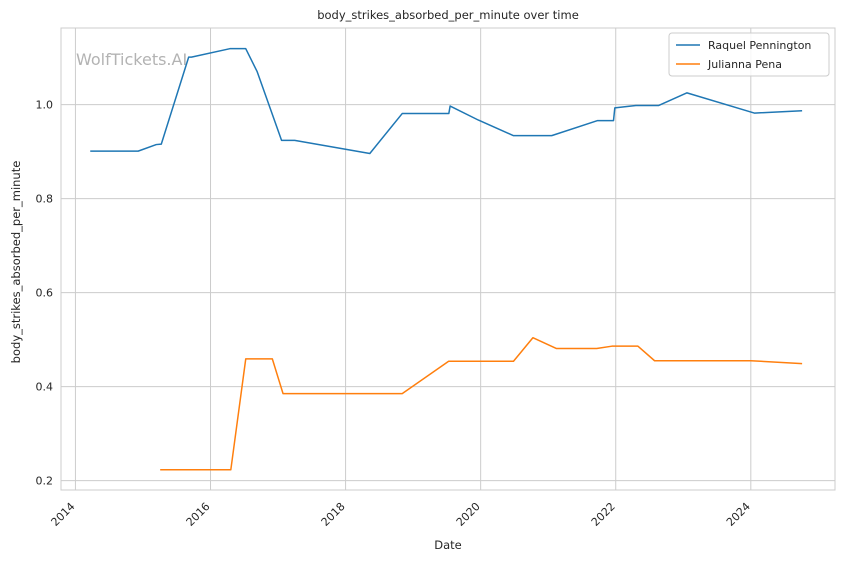 Image resolution: width=844 pixels, height=565 pixels. Describe the element at coordinates (45, 105) in the screenshot. I see `y-tick-label: 1.0` at that location.